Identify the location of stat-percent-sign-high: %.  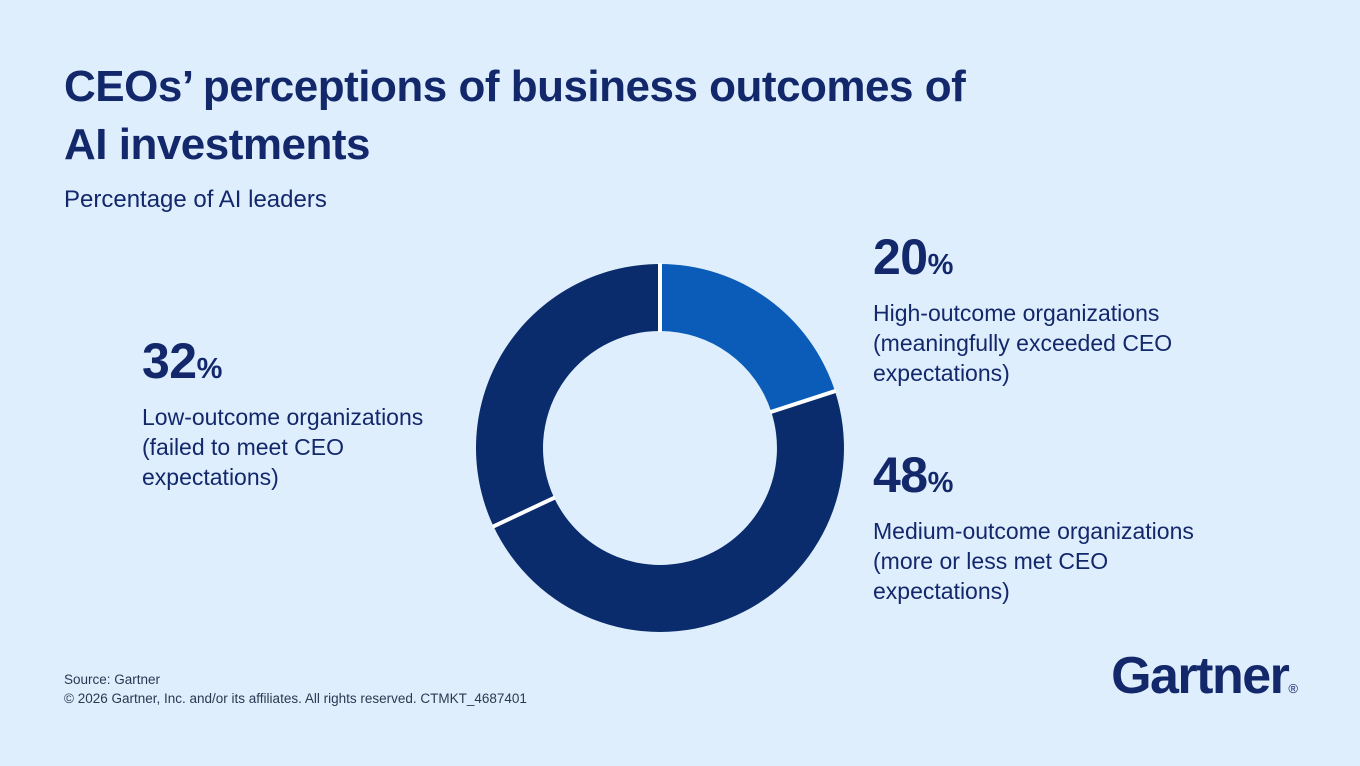
(940, 265).